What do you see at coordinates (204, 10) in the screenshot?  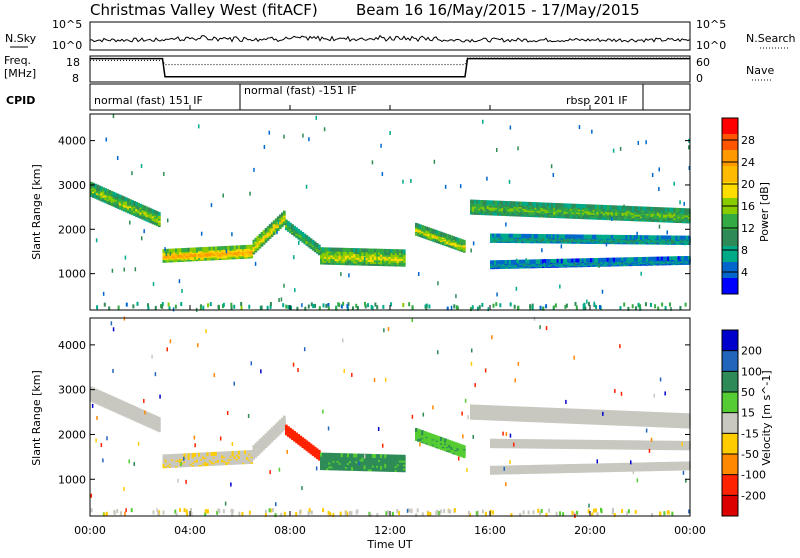 I see `title-site: Christmas Valley West (fitACF)` at bounding box center [204, 10].